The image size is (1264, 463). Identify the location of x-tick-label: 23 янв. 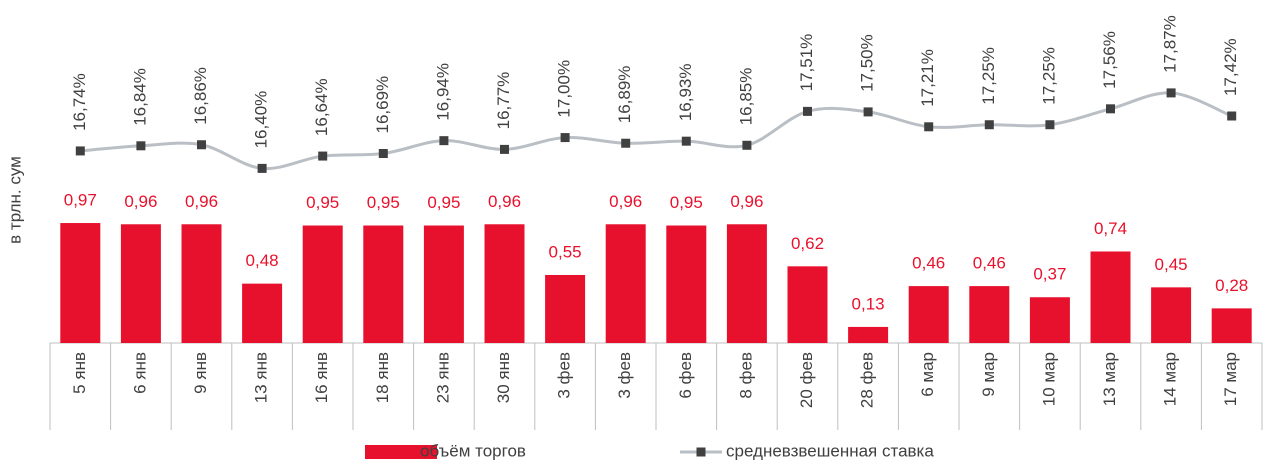
(442, 377).